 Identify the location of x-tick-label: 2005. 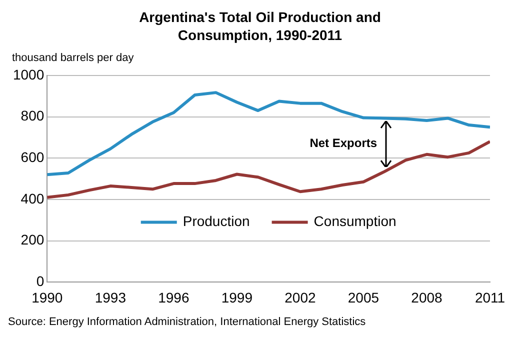
(364, 297).